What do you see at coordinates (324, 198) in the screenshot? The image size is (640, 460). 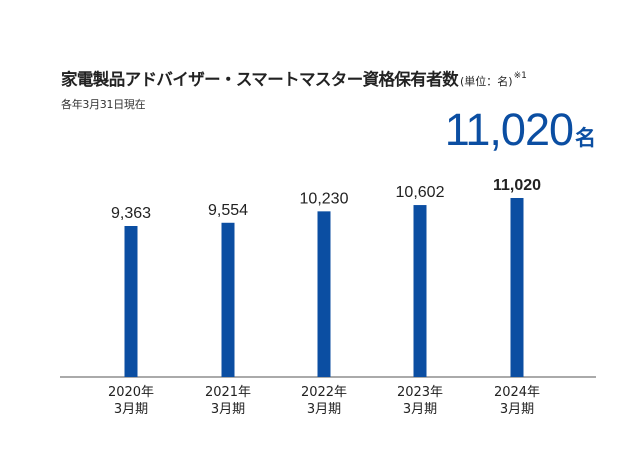 I see `data-label-2: 10,230` at bounding box center [324, 198].